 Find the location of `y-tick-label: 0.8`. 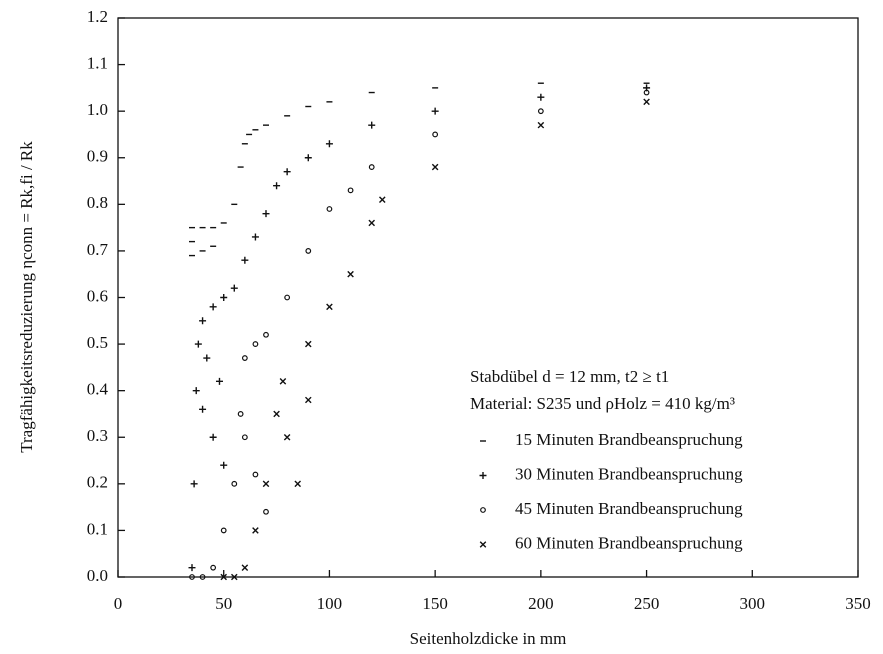

y-tick-label: 0.8 is located at coordinates (97, 202).